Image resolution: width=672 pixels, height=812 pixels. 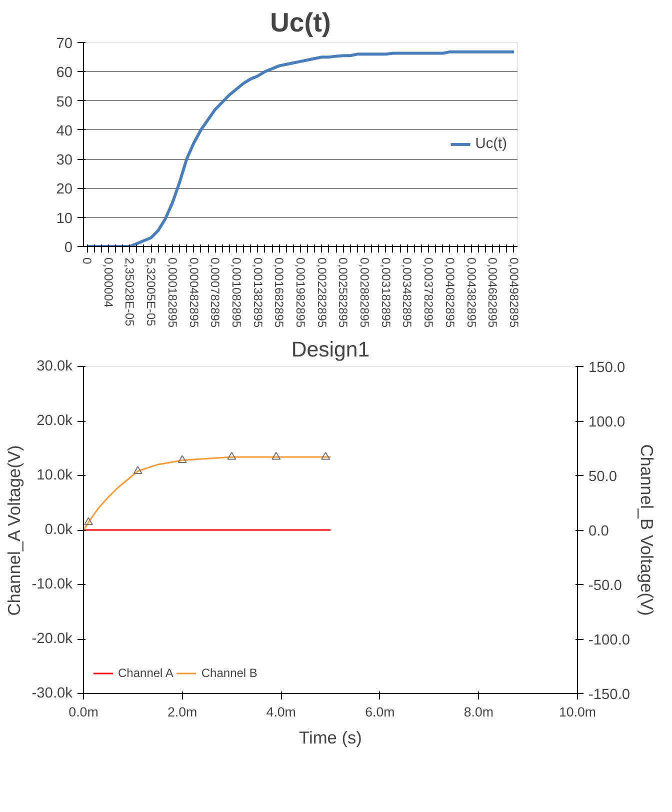 I want to click on y2-tick-label: 100.0, so click(x=607, y=422).